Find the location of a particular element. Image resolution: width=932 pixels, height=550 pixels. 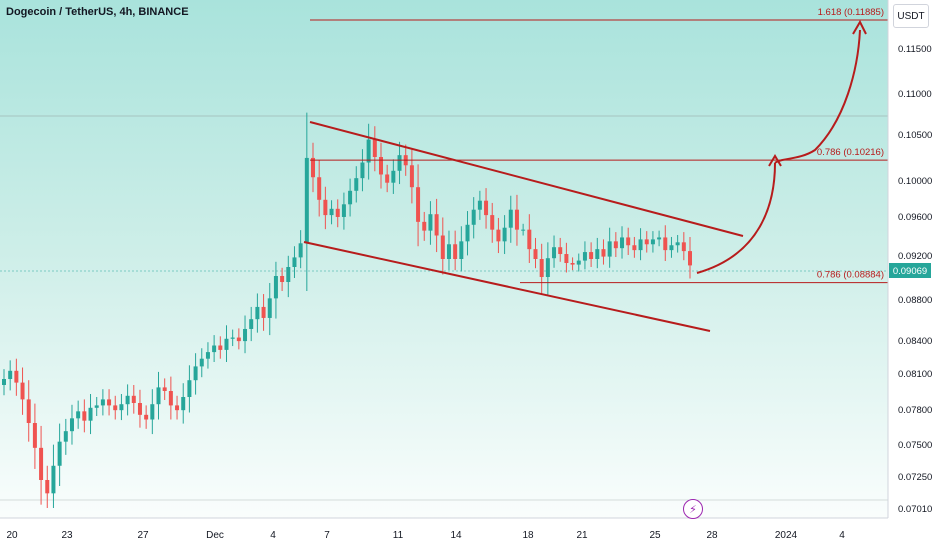

last-price-tag is located at coordinates (910, 270).